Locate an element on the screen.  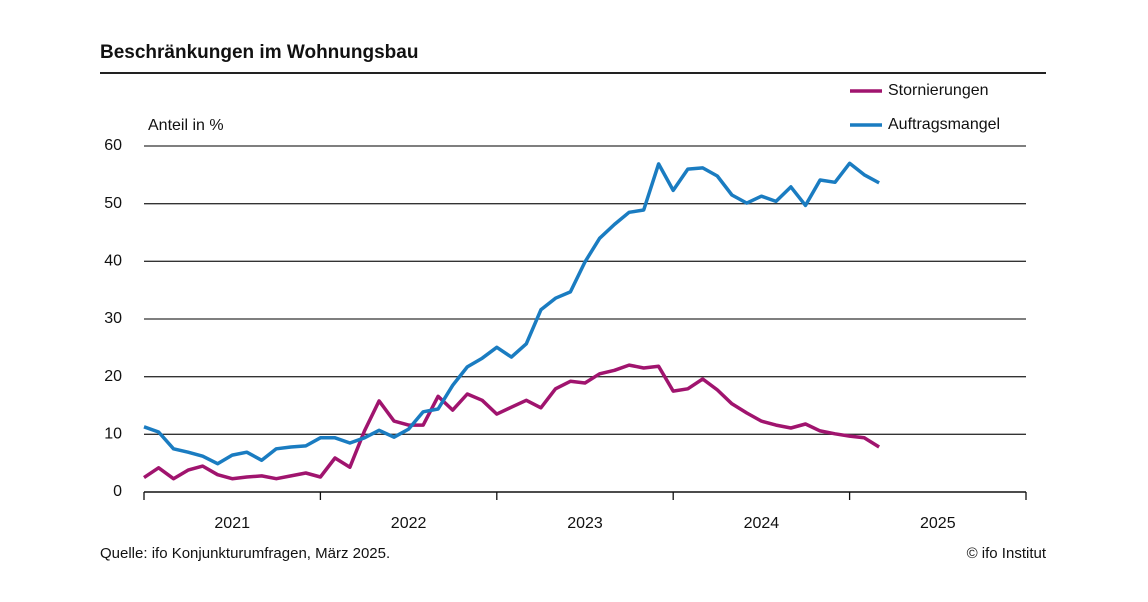
y-tick-label: 50 is located at coordinates (113, 203).